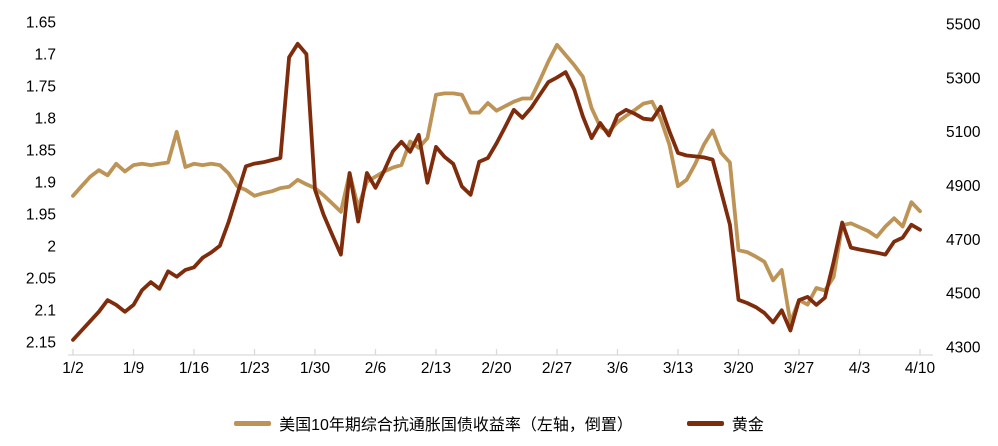 The height and width of the screenshot is (446, 998). Describe the element at coordinates (963, 294) in the screenshot. I see `right-axis-tick-label: 4500` at that location.